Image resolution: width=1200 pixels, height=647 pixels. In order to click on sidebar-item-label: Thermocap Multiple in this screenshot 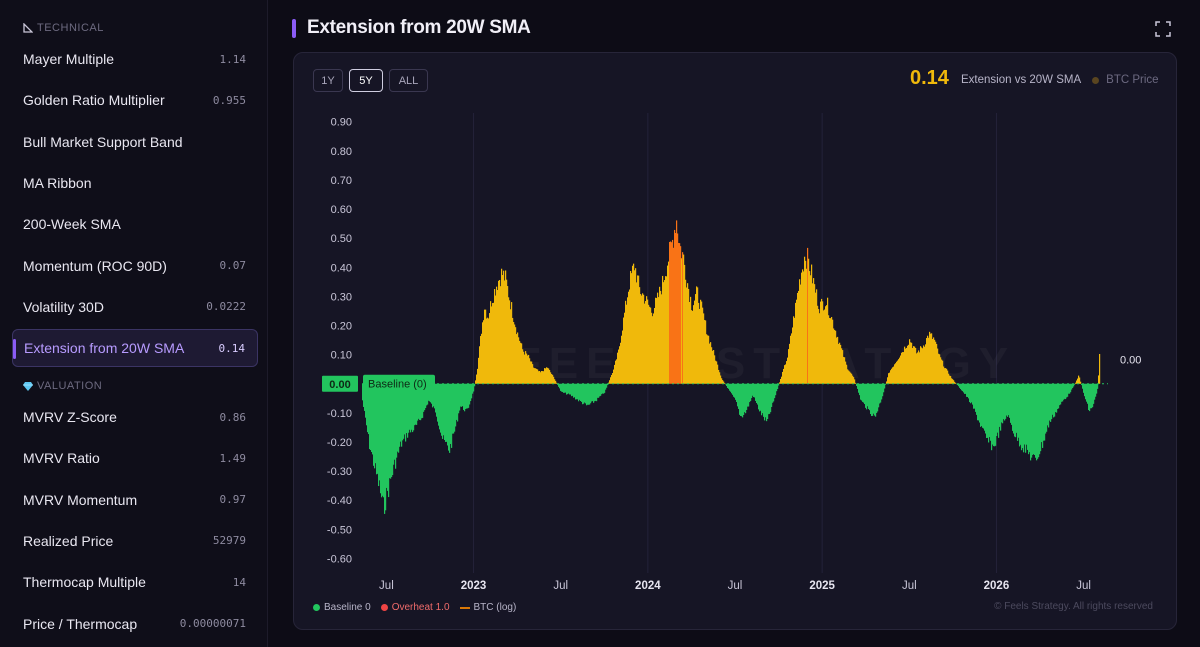, I will do `click(84, 582)`.